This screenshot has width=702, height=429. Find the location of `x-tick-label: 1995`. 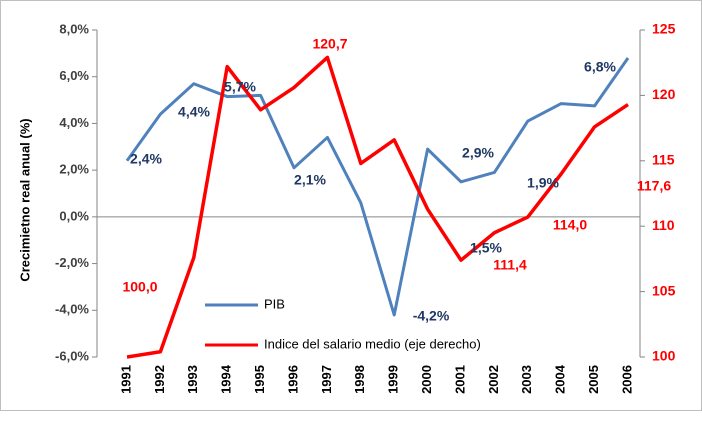

x-tick-label: 1995 is located at coordinates (259, 379).